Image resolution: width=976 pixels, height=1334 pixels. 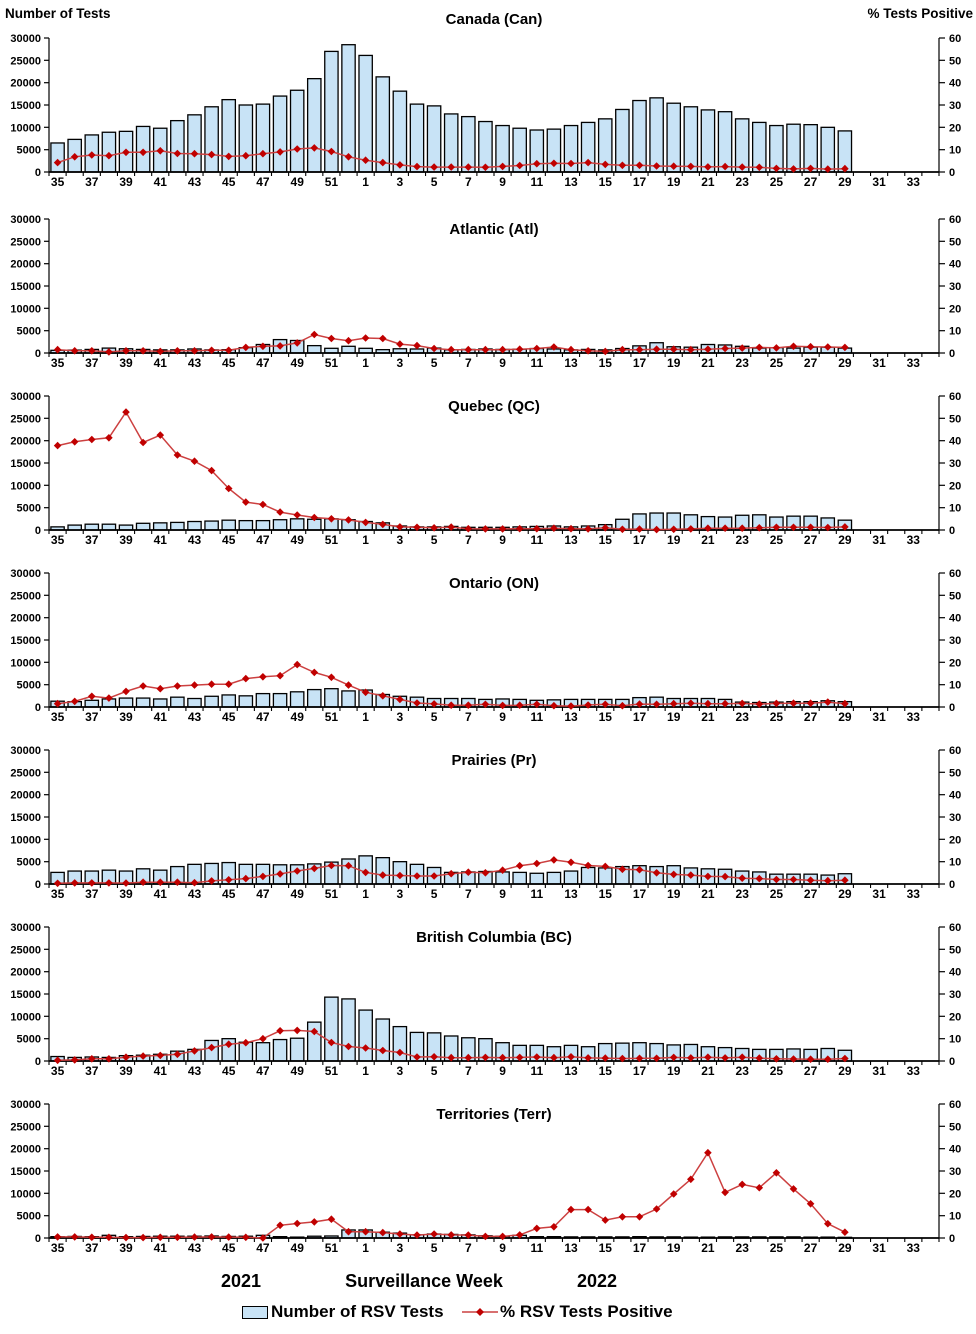 What do you see at coordinates (955, 486) in the screenshot?
I see `right-tick-label: 20` at bounding box center [955, 486].